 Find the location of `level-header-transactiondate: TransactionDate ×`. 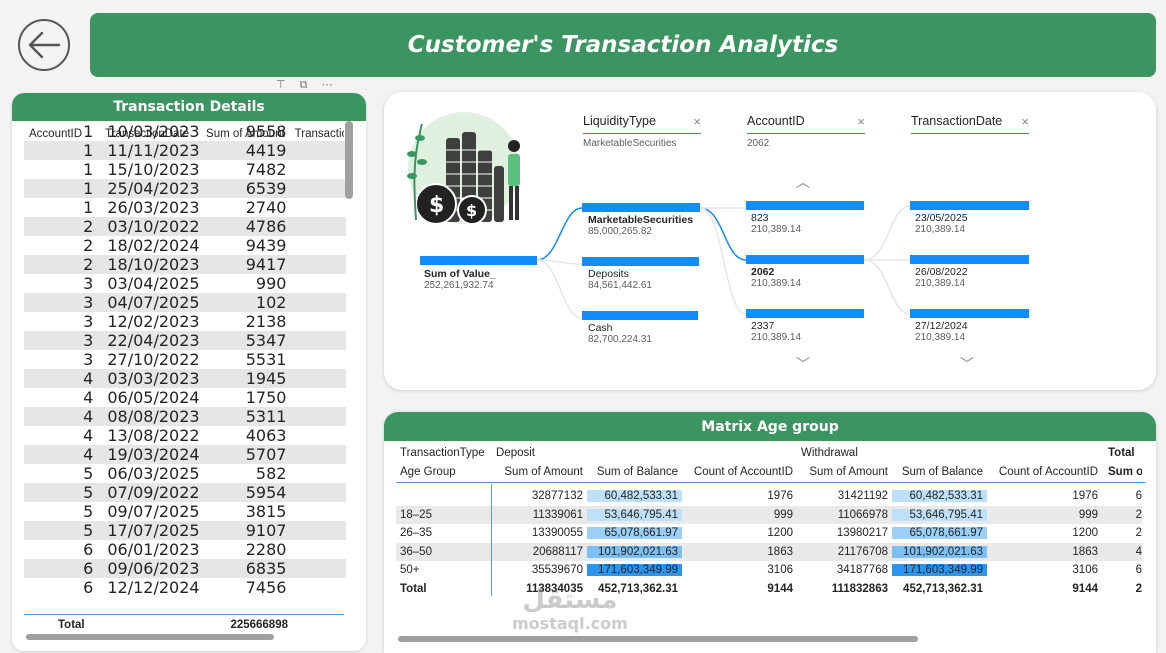

level-header-transactiondate: TransactionDate × is located at coordinates (970, 124).